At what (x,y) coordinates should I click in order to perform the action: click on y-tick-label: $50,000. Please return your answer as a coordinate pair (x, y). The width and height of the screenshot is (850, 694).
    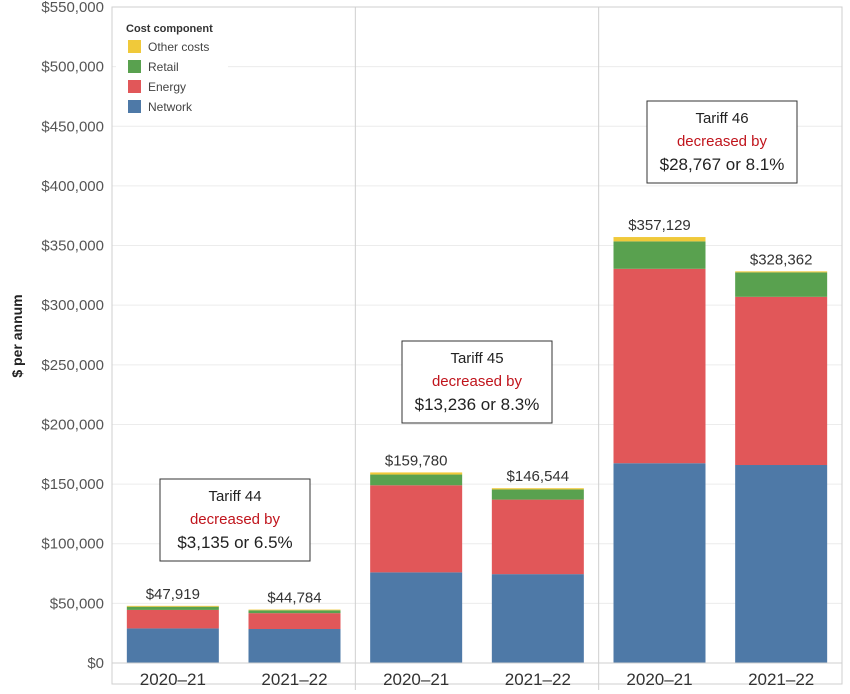
    Looking at the image, I should click on (77, 603).